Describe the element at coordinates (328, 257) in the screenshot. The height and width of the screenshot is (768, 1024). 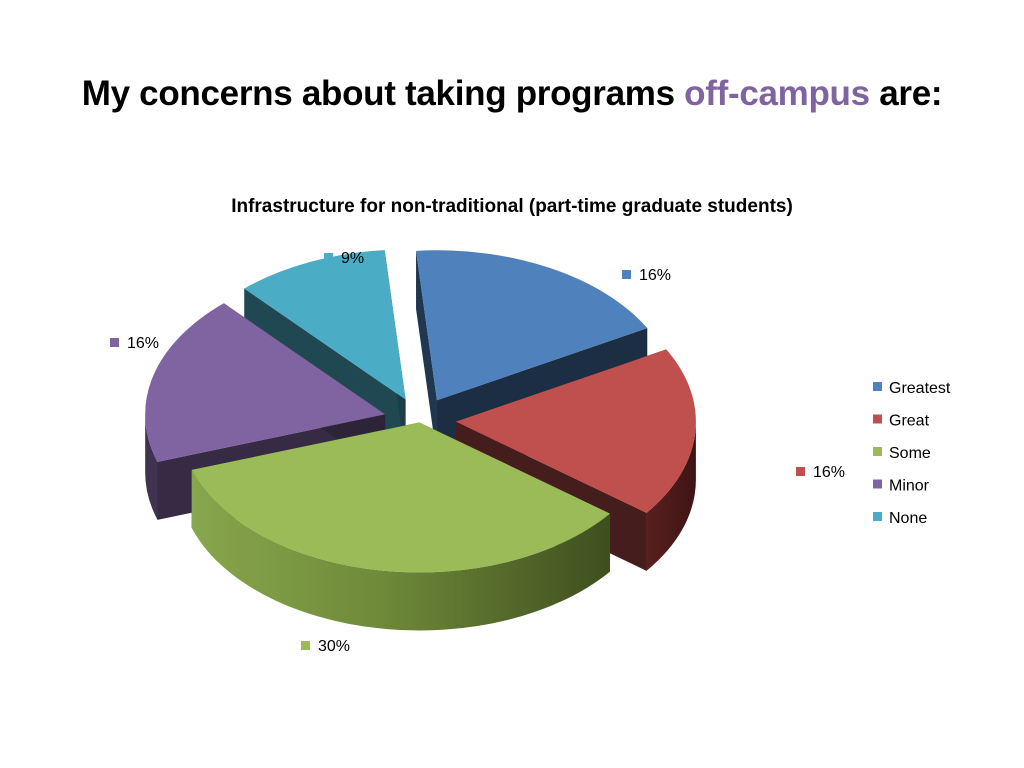
I see `data-label-marker-none` at that location.